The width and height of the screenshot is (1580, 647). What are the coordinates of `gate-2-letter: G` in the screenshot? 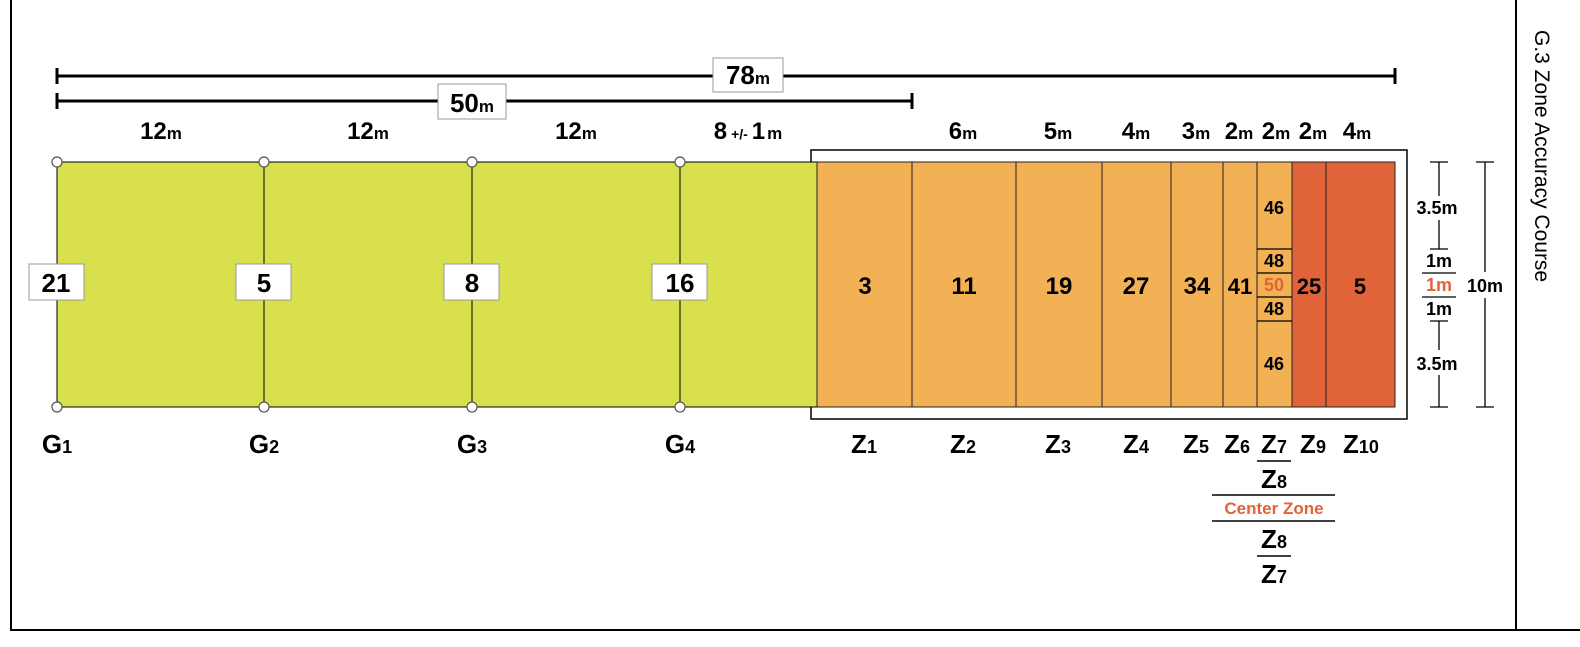 It's located at (259, 444).